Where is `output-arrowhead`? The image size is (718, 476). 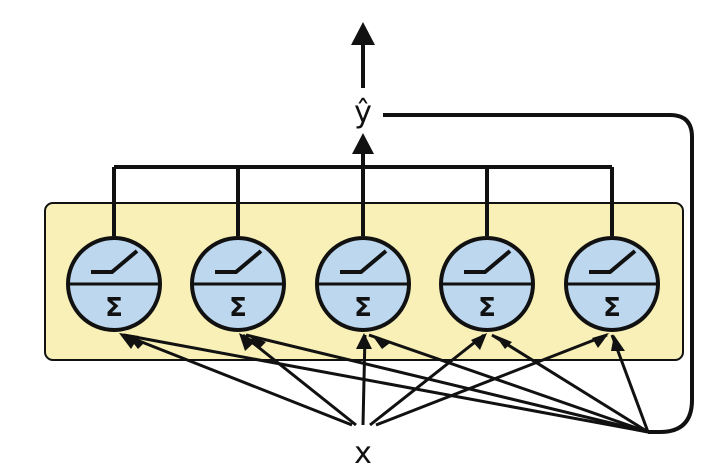 output-arrowhead is located at coordinates (363, 143).